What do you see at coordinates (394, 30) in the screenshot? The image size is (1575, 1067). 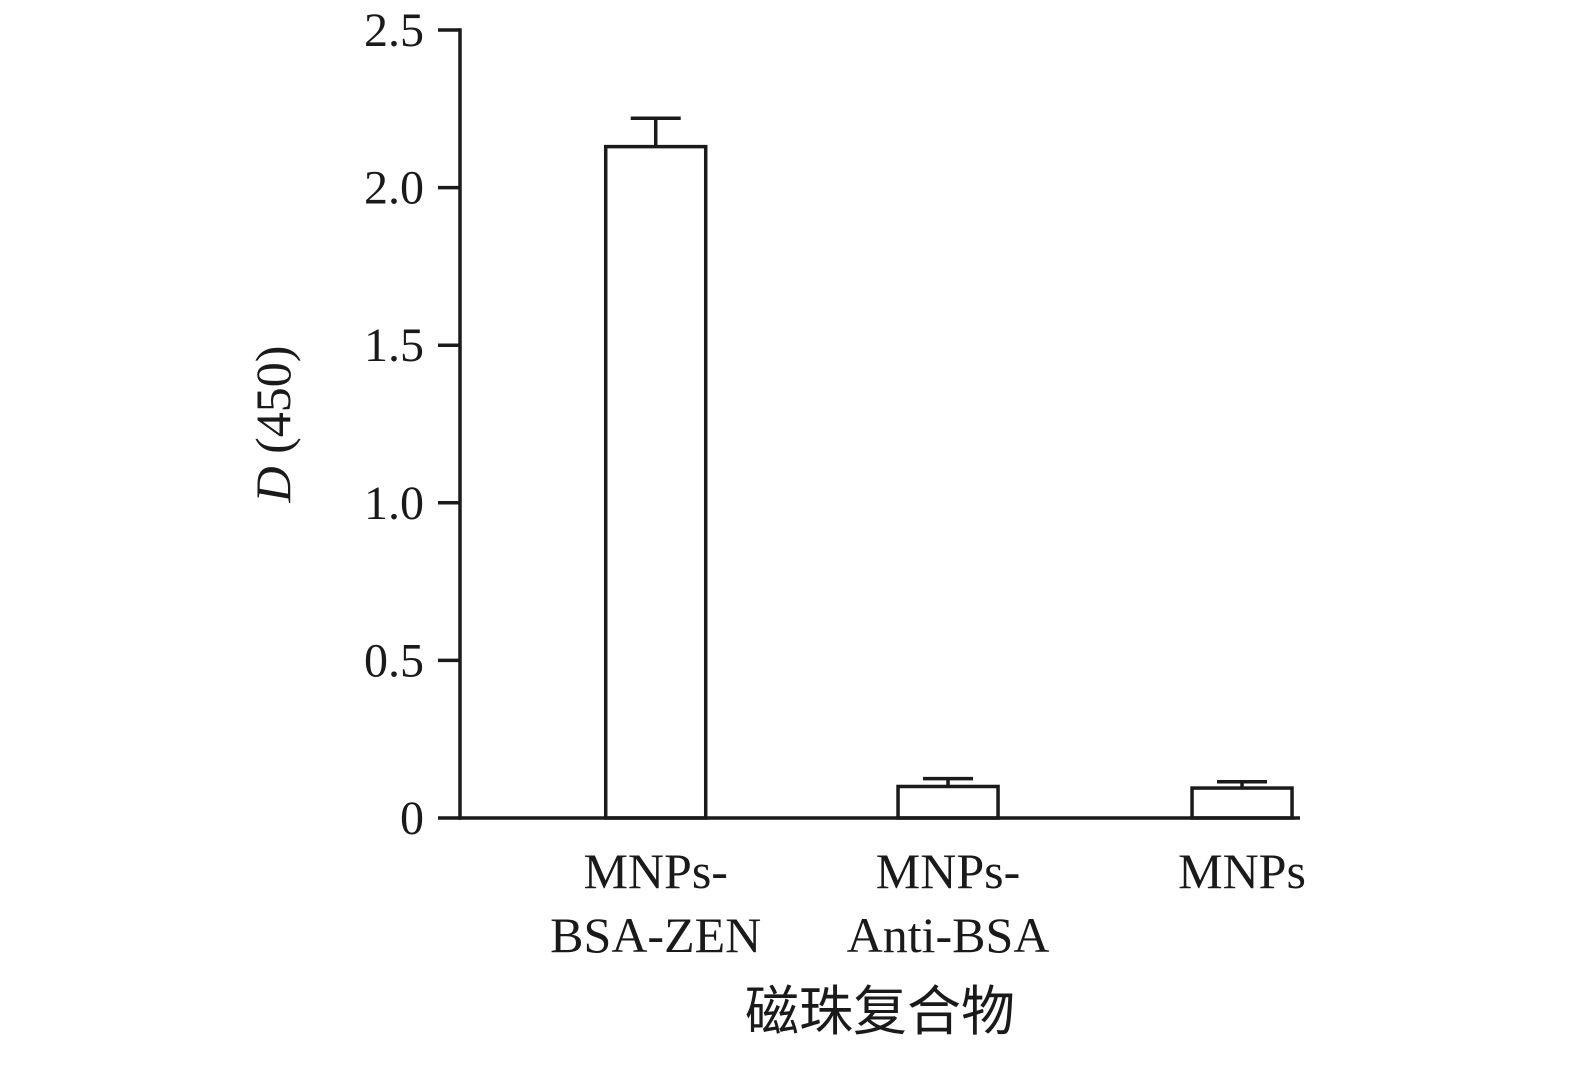 I see `y-tick-label-5: 2.5` at bounding box center [394, 30].